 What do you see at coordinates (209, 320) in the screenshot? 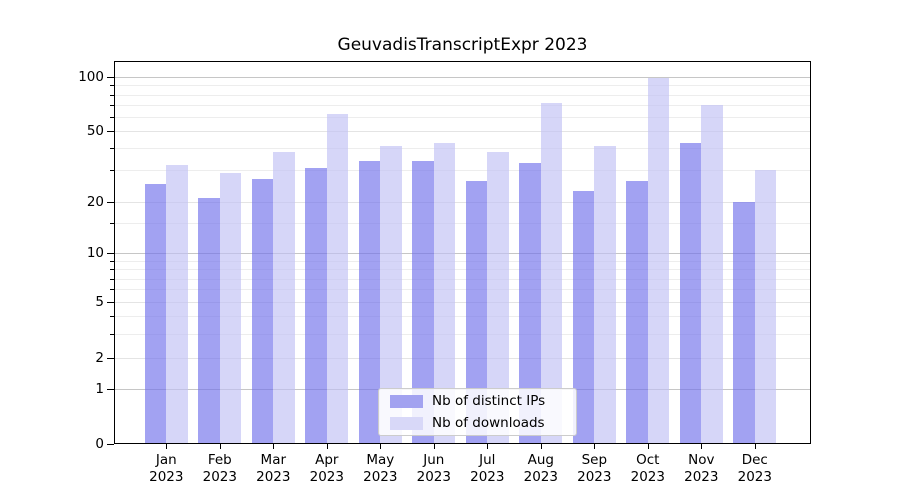
I see `bar-distinct-ips-feb` at bounding box center [209, 320].